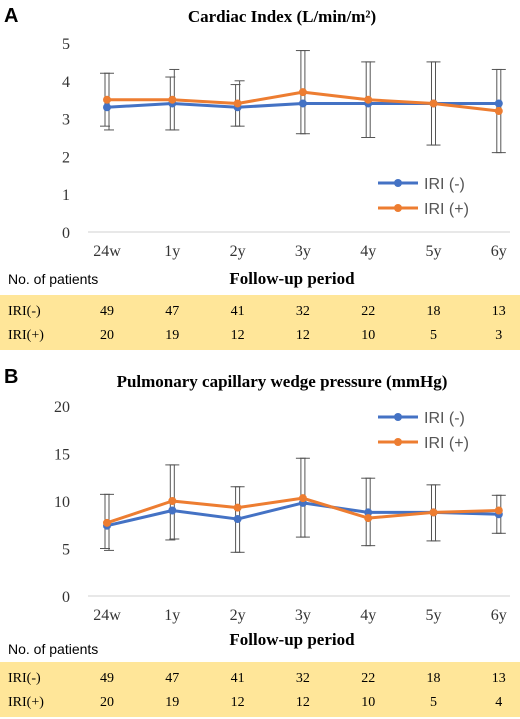  I want to click on y-tick-label: 20, so click(62, 407).